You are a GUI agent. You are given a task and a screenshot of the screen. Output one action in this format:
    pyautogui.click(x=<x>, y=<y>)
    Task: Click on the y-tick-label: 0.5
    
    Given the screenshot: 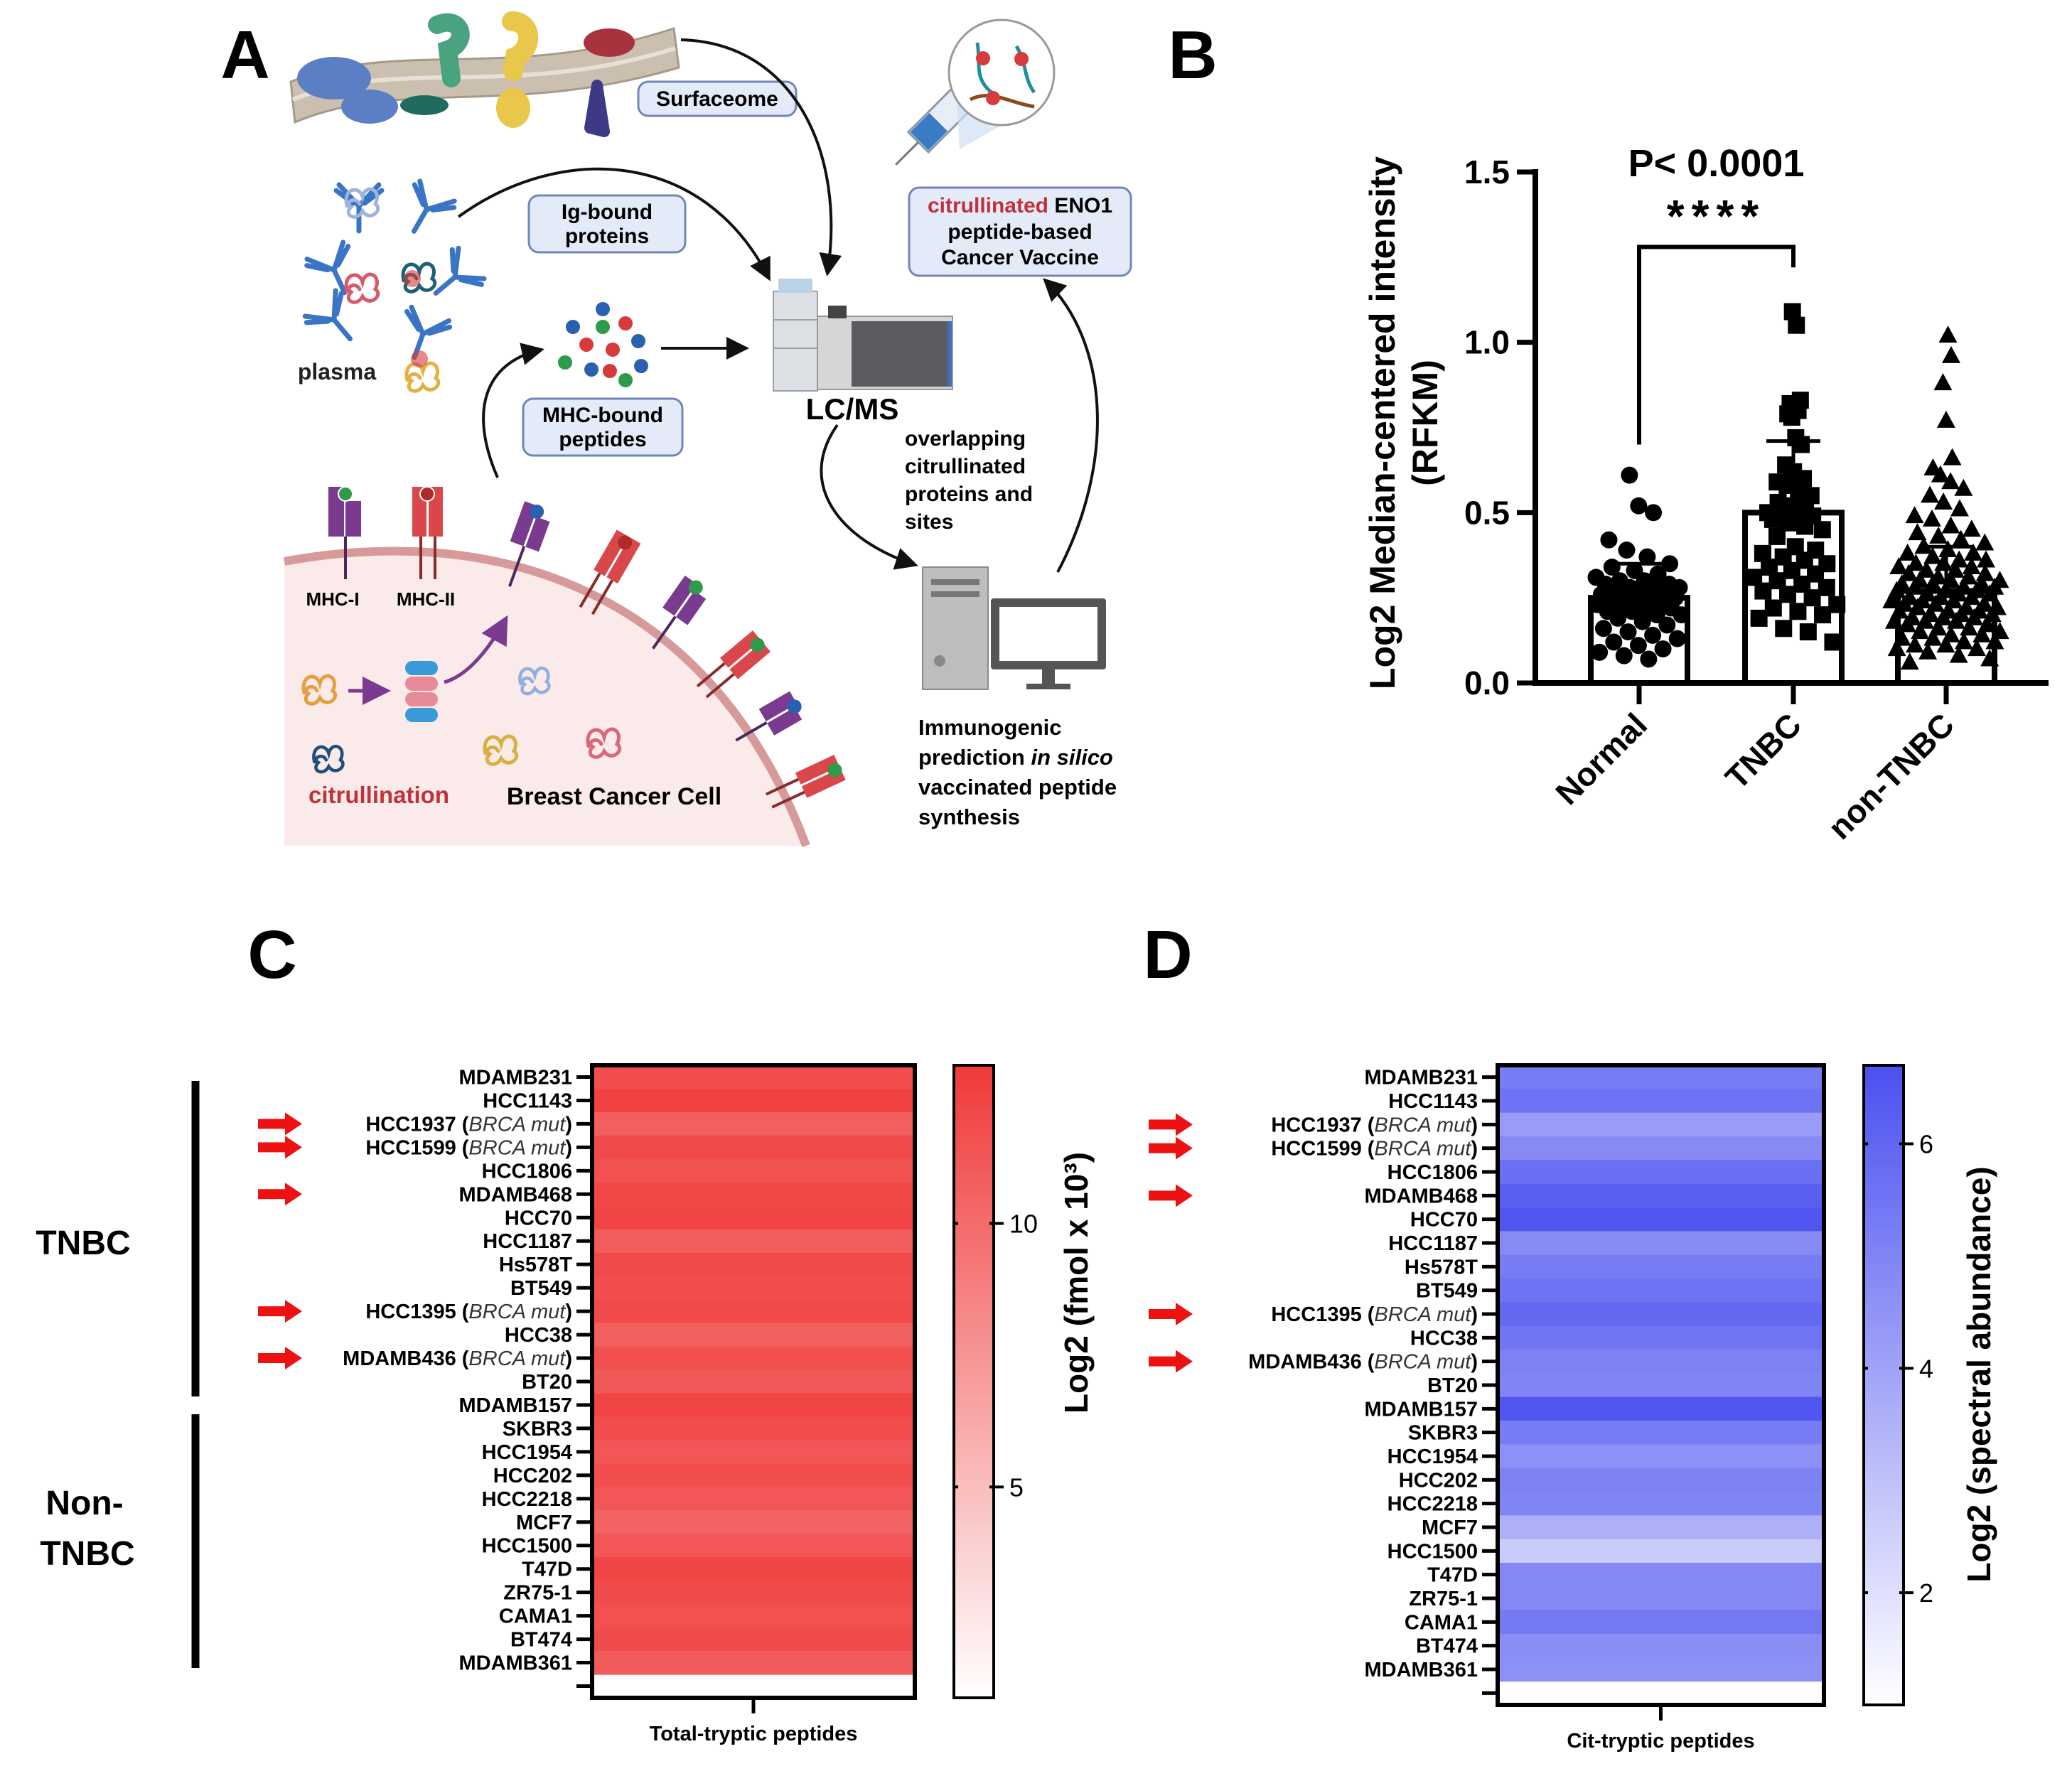 What is the action you would take?
    pyautogui.click(x=1487, y=513)
    